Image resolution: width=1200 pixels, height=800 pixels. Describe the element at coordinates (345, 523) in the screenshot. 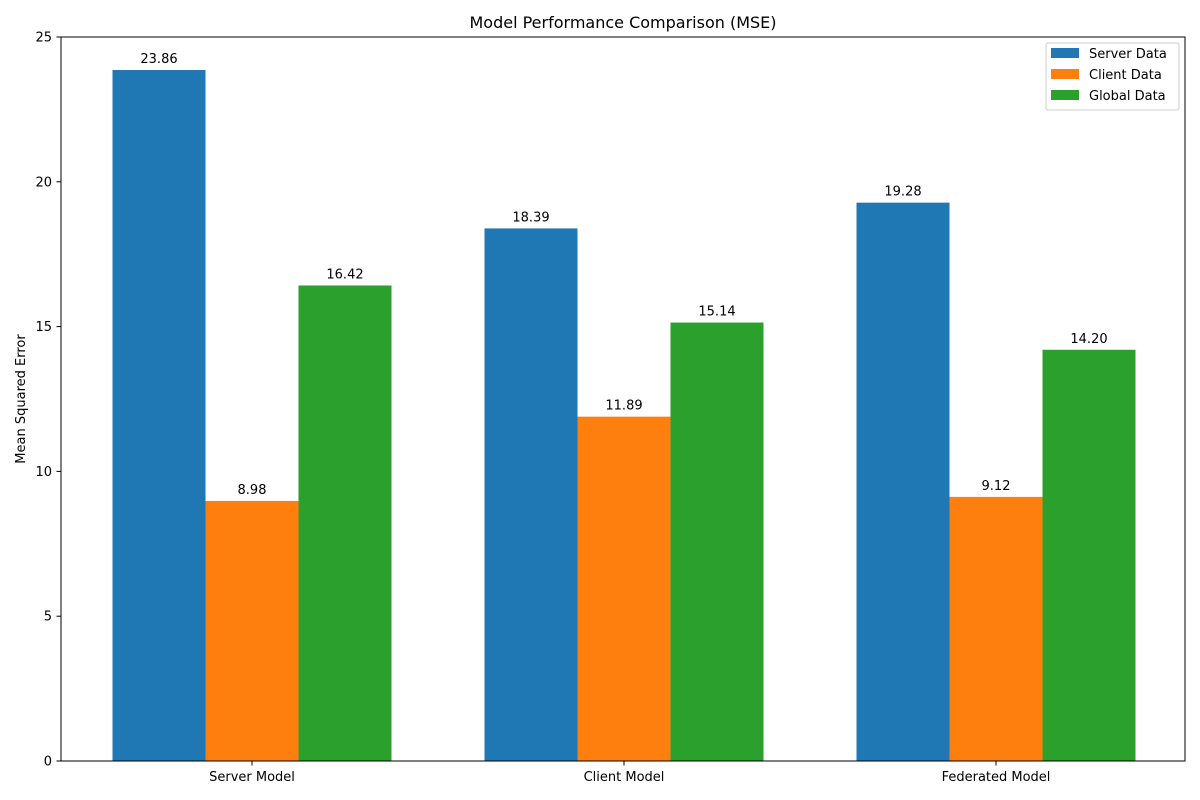

I see `bar-global-data-server-model` at that location.